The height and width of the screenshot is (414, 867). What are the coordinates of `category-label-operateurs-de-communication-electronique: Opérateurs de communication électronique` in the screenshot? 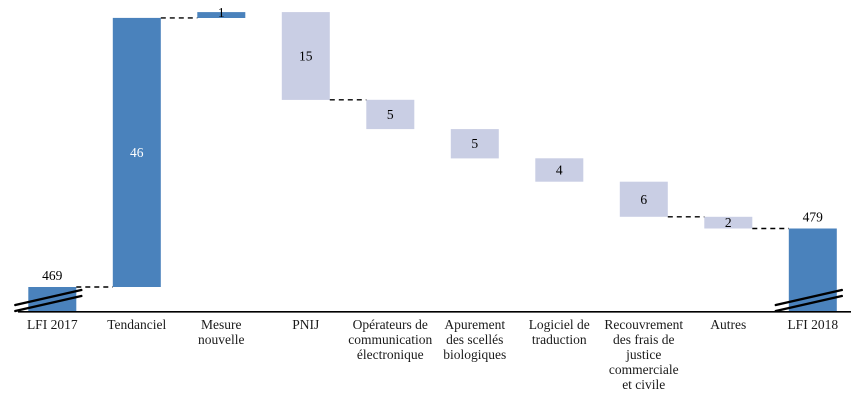 It's located at (390, 339).